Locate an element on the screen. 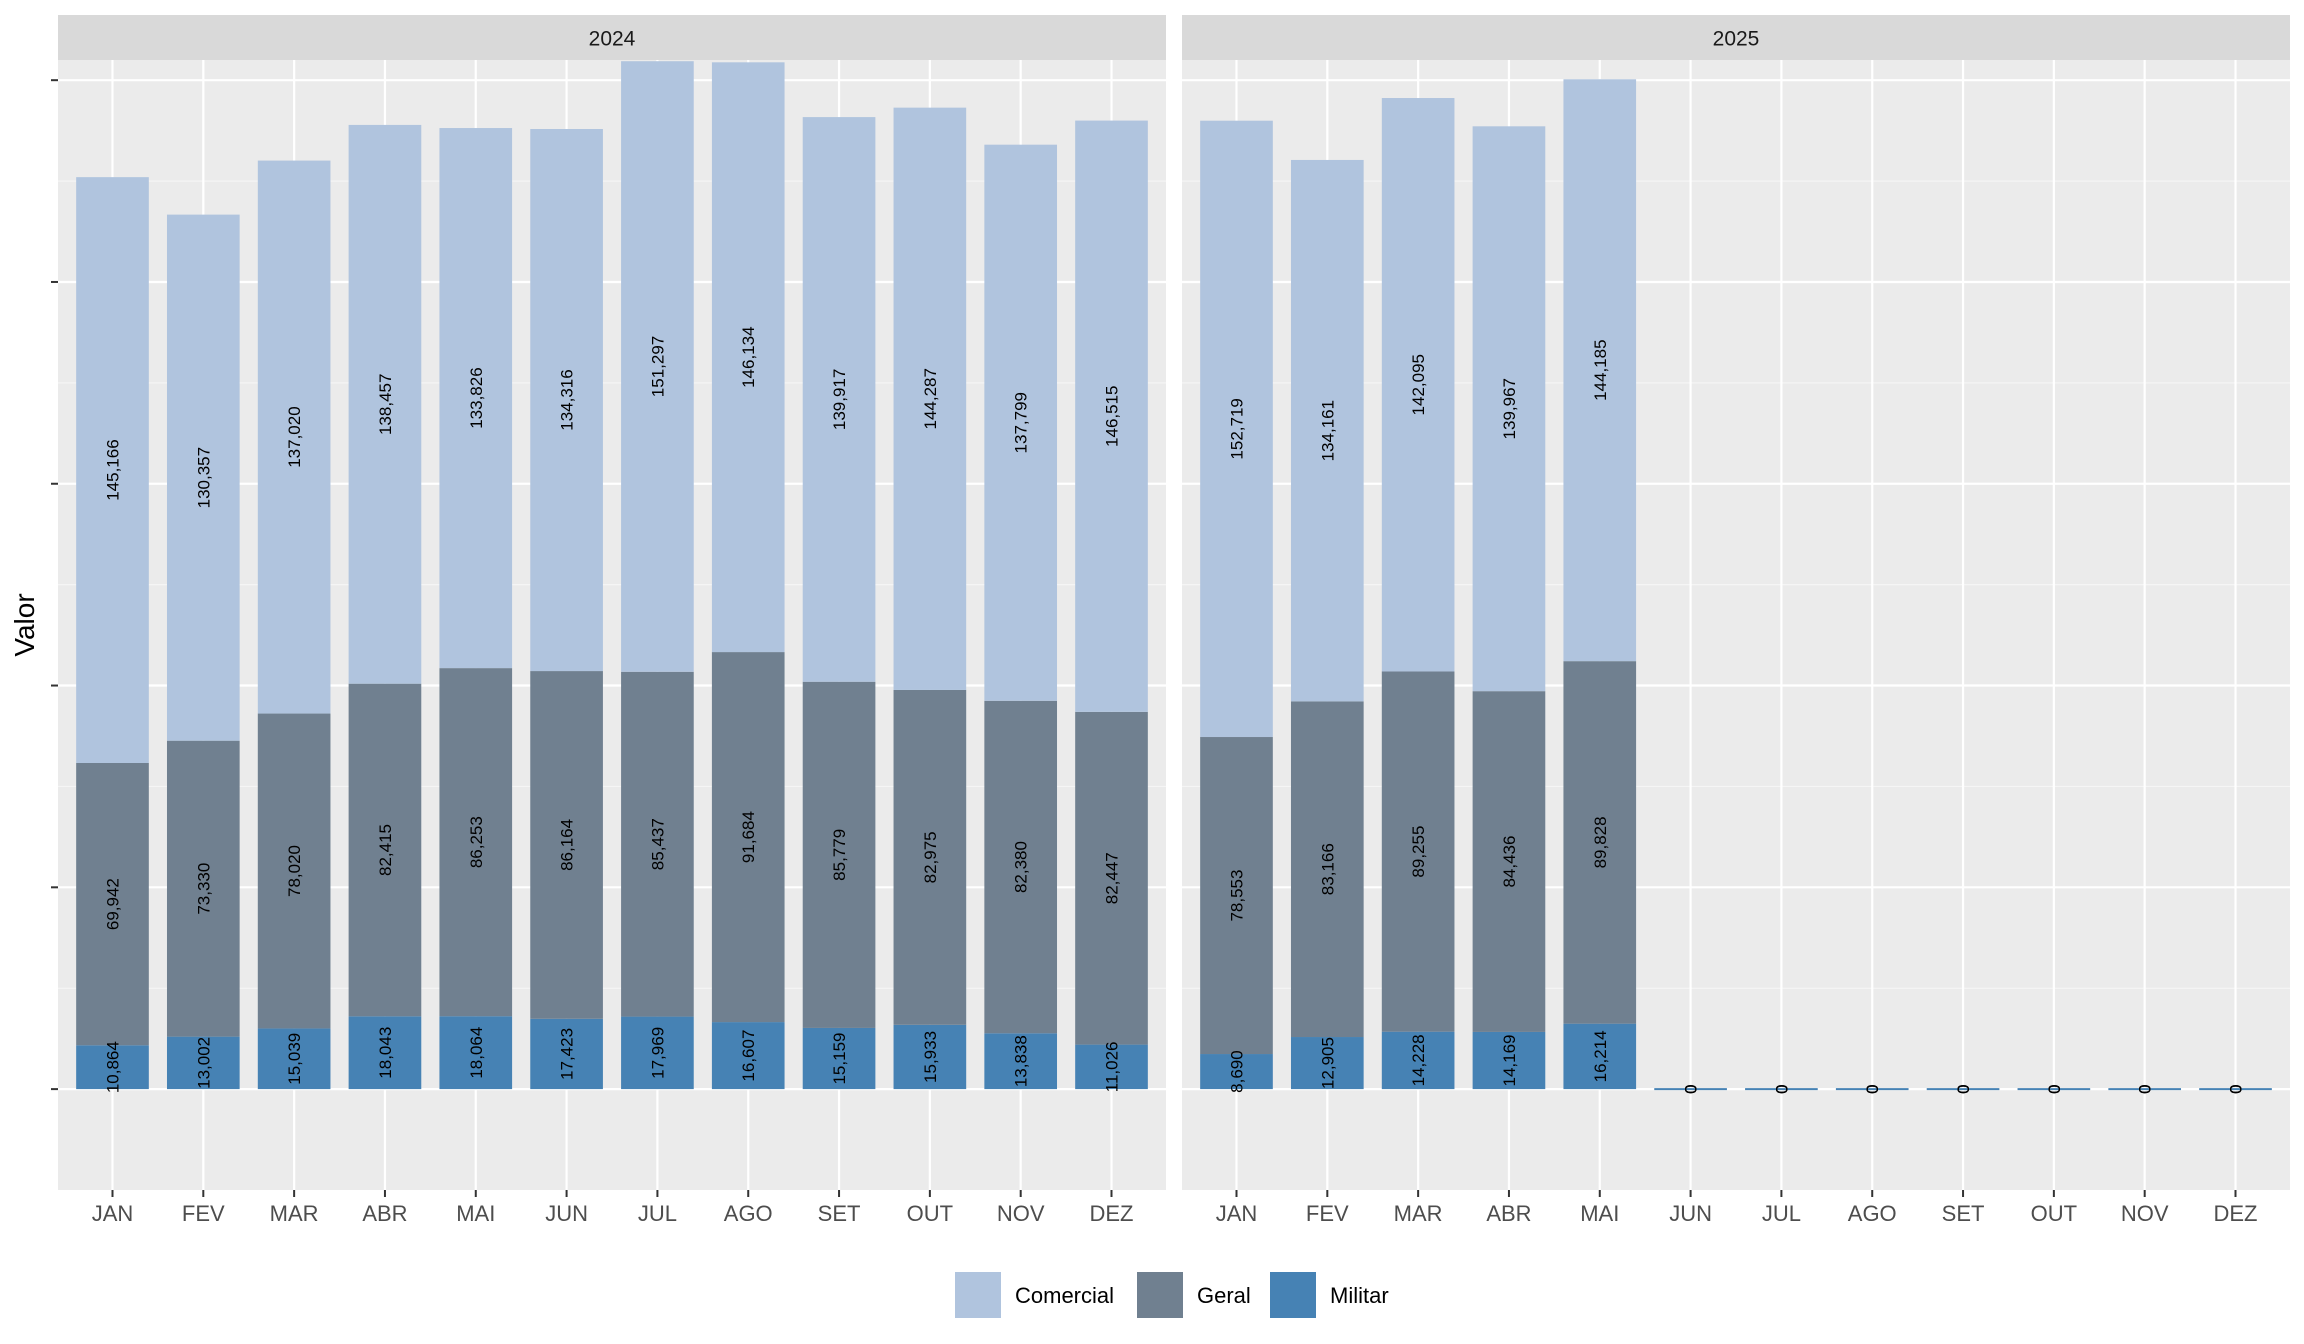  bar-militar-2025-abr is located at coordinates (1509, 1060).